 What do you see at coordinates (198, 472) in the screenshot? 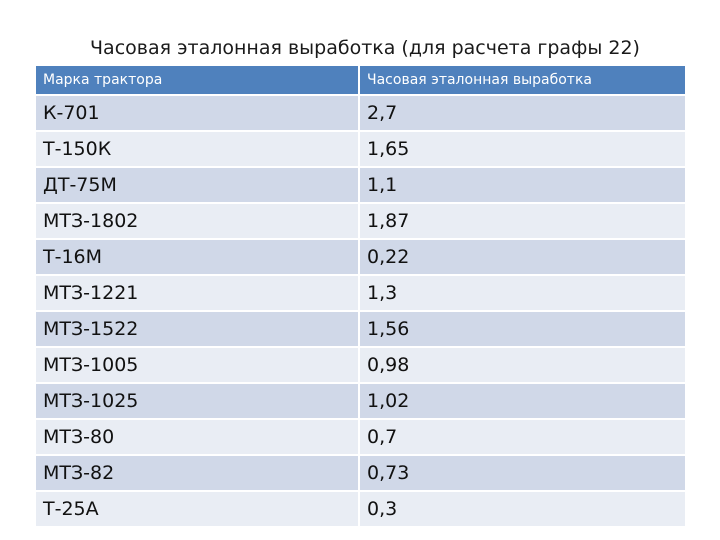
I see `tractor-brand-cell: МТЗ-82` at bounding box center [198, 472].